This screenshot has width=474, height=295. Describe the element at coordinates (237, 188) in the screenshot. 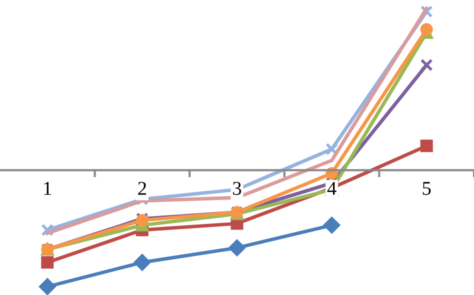

I see `x-tick-label: 3` at that location.